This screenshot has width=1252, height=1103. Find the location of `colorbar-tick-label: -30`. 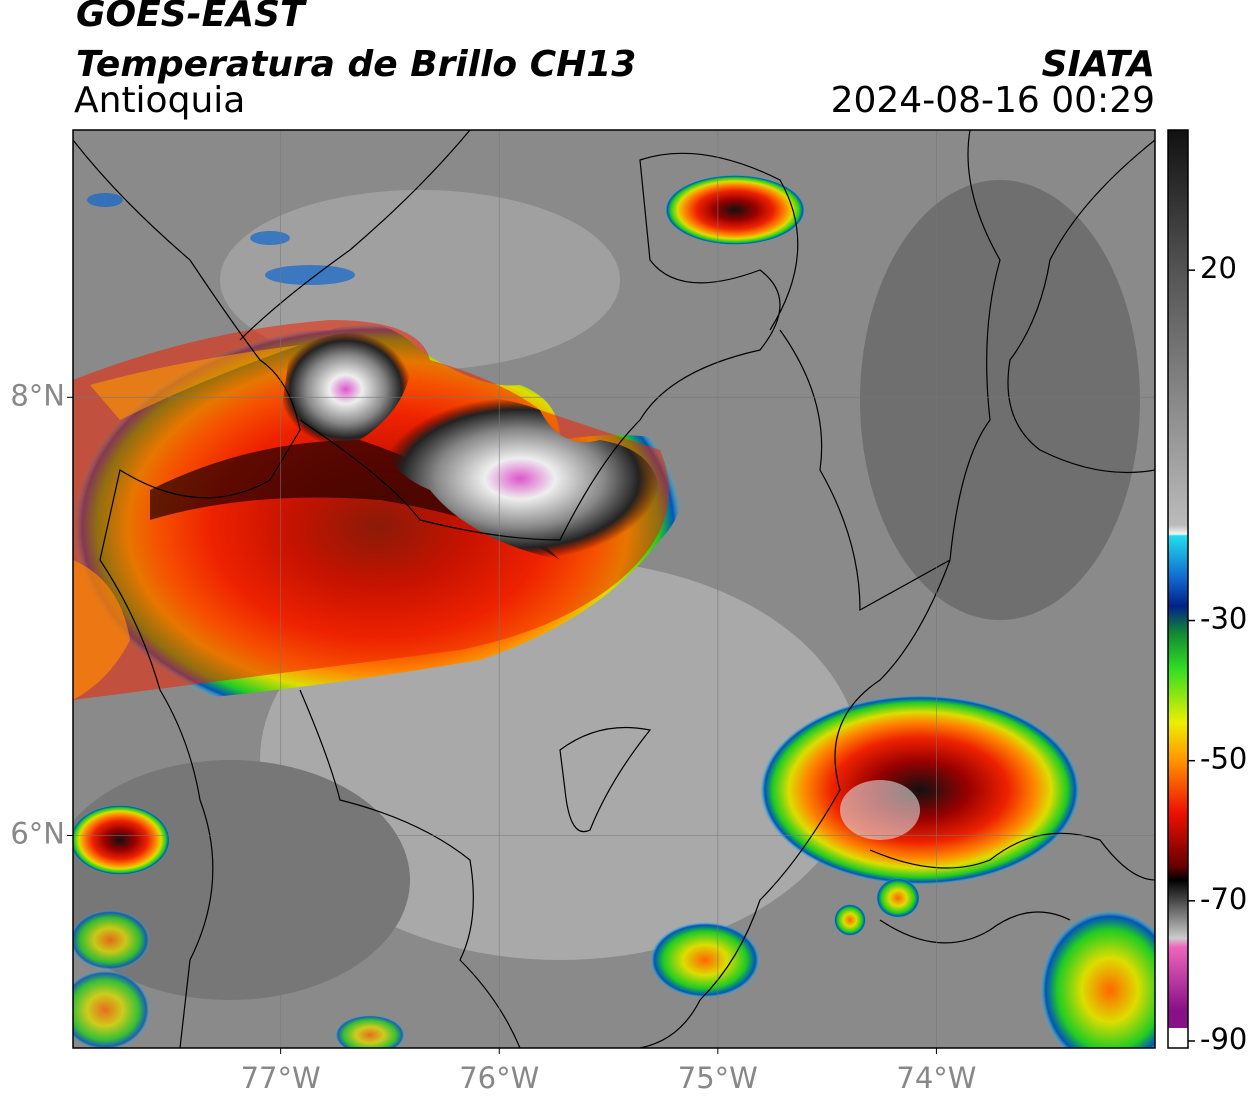

colorbar-tick-label: -30 is located at coordinates (1223, 619).